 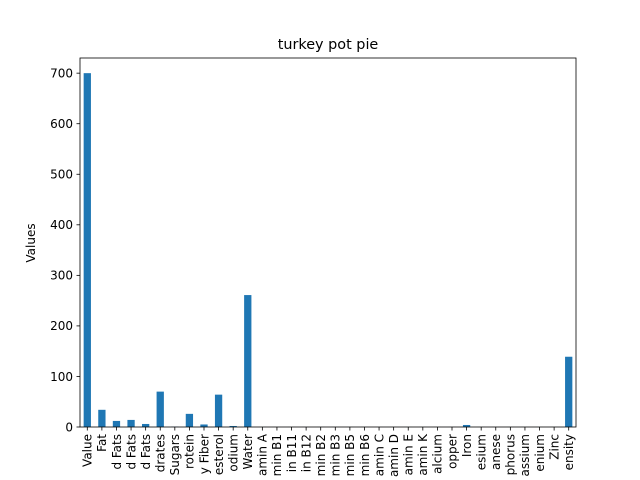 I want to click on x-tick-label: Sugars, so click(x=175, y=454).